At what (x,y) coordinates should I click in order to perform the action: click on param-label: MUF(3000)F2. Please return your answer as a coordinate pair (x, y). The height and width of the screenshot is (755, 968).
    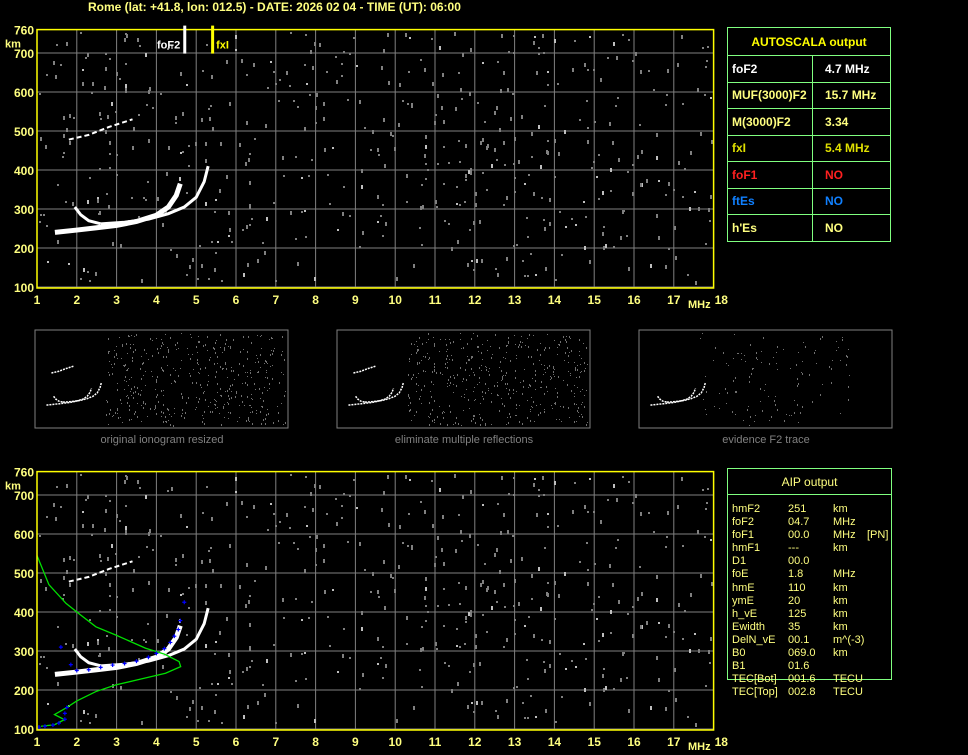
    Looking at the image, I should click on (770, 95).